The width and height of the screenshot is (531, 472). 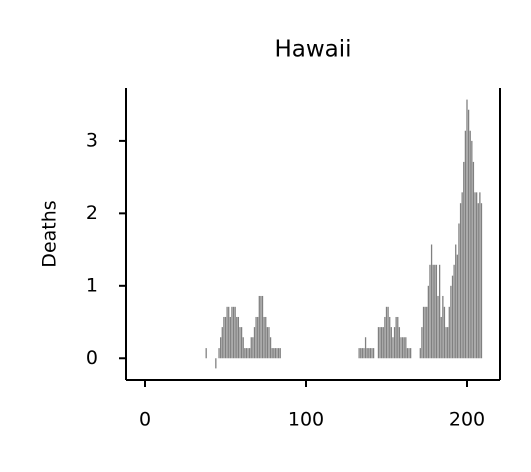 What do you see at coordinates (92, 358) in the screenshot?
I see `y-tick-label: 0` at bounding box center [92, 358].